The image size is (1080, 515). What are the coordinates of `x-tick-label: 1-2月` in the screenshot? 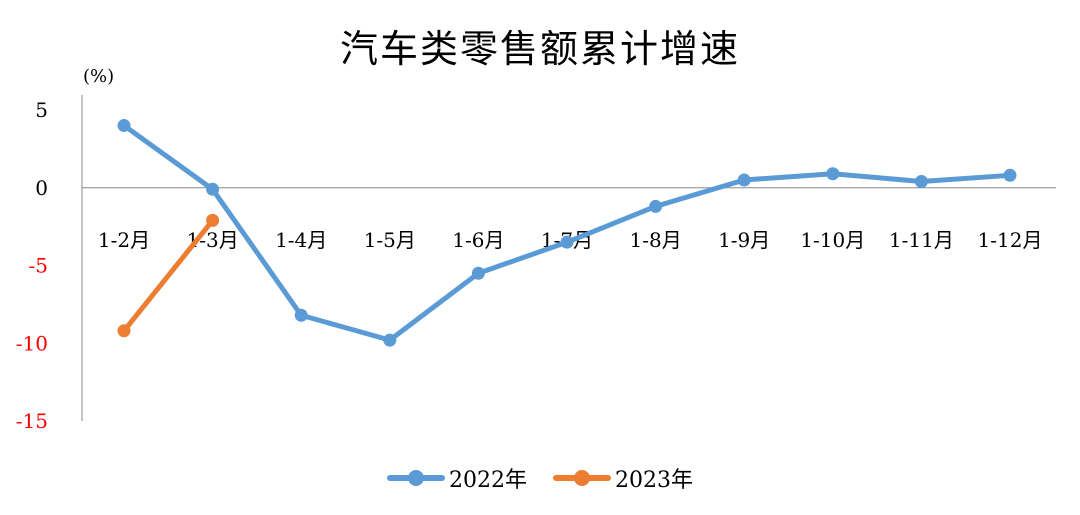 It's located at (124, 240).